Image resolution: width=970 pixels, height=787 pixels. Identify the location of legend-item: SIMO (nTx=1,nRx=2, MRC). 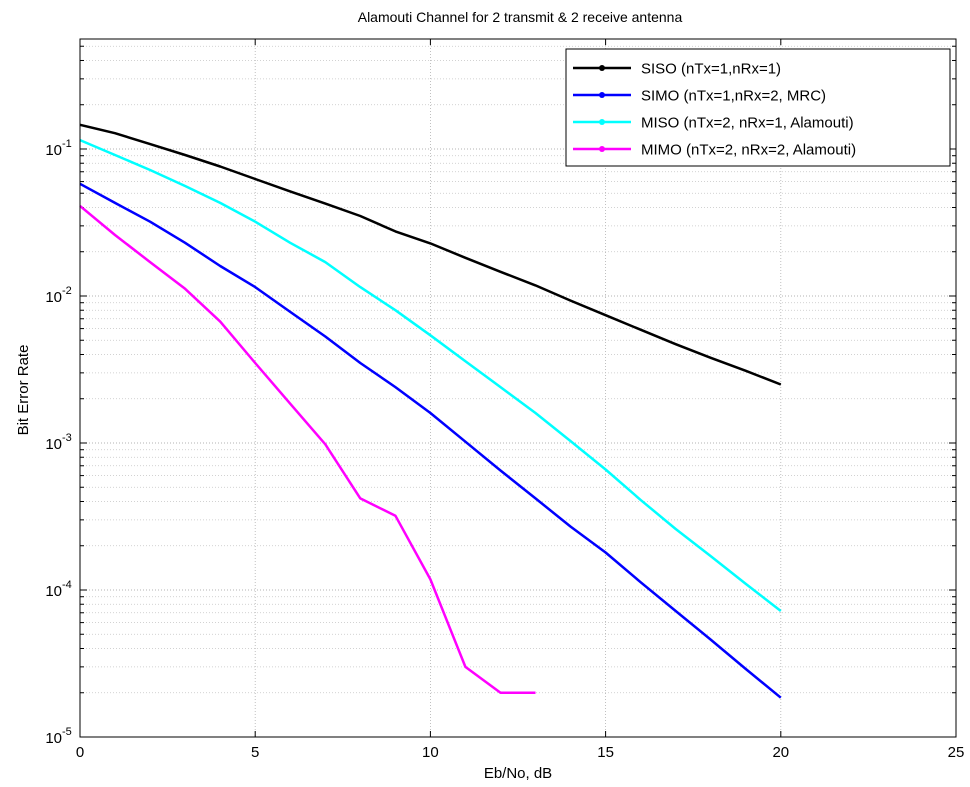
(699, 96).